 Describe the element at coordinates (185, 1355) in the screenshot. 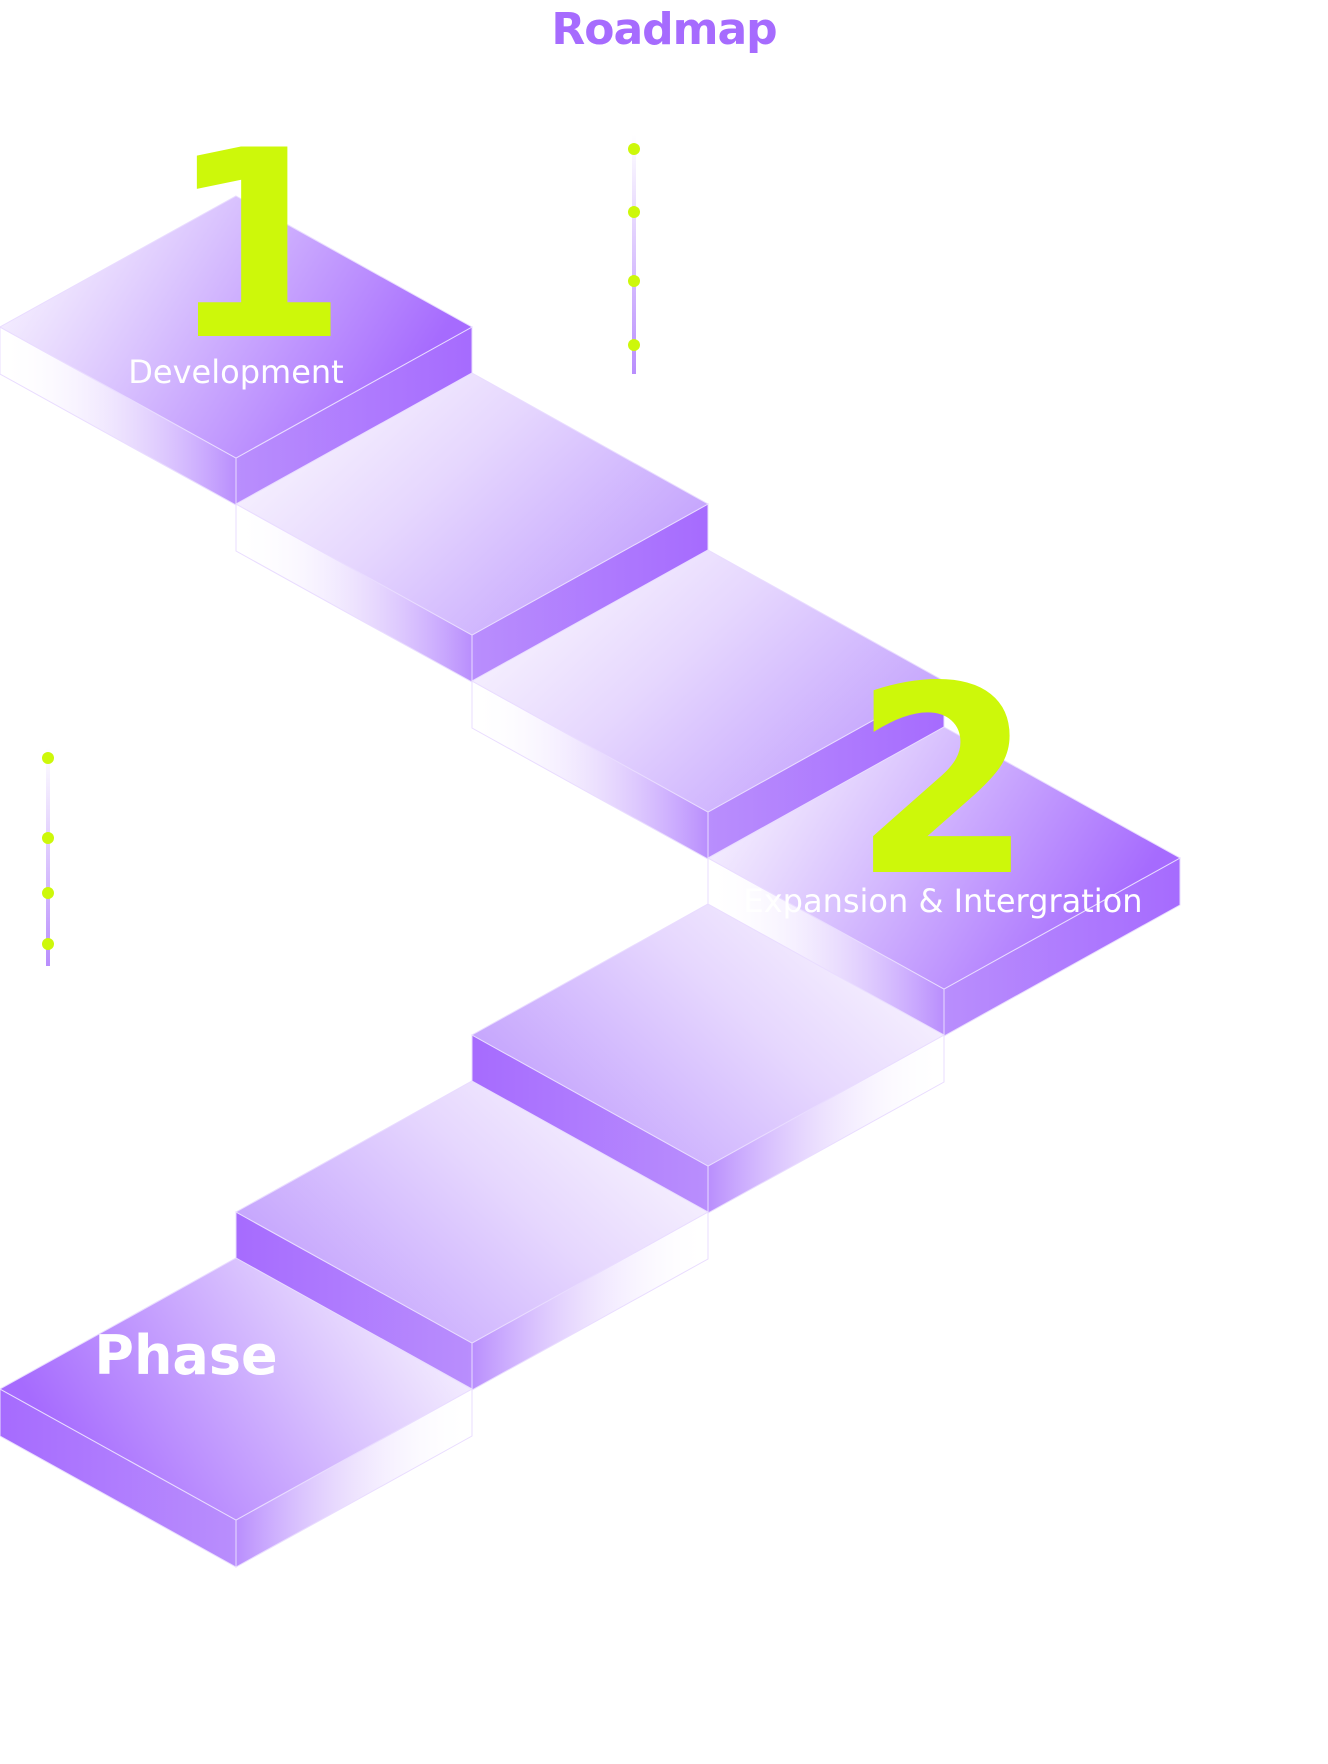

I see `phase-word: Phase` at that location.